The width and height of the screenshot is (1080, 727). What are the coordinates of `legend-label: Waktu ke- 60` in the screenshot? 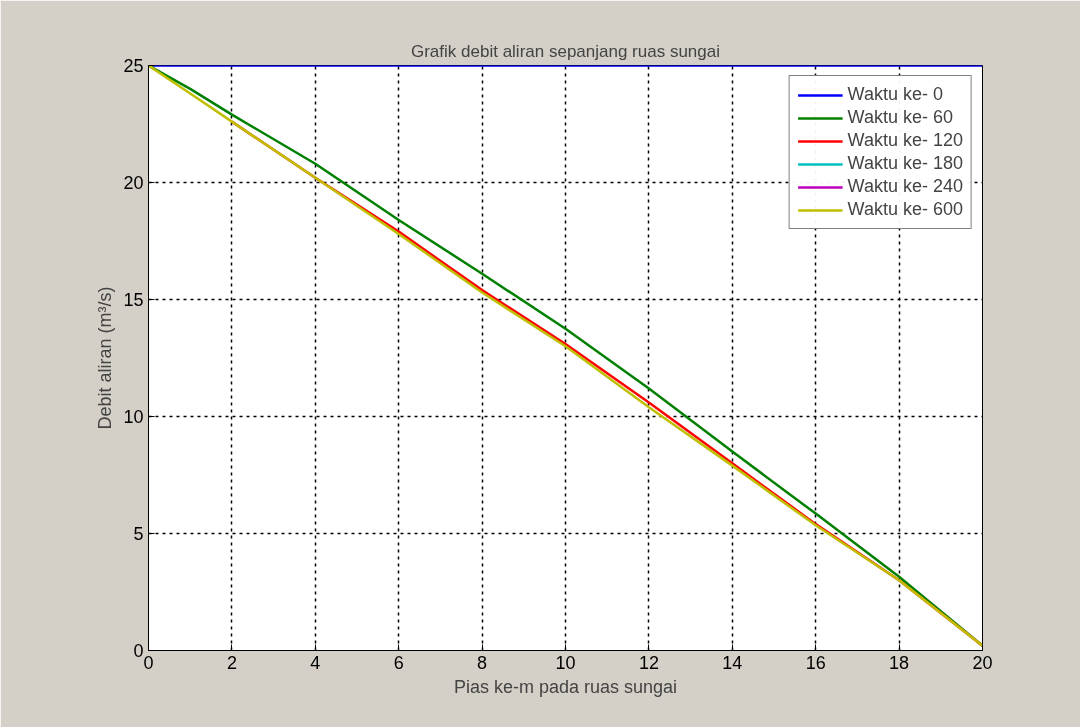 It's located at (900, 117).